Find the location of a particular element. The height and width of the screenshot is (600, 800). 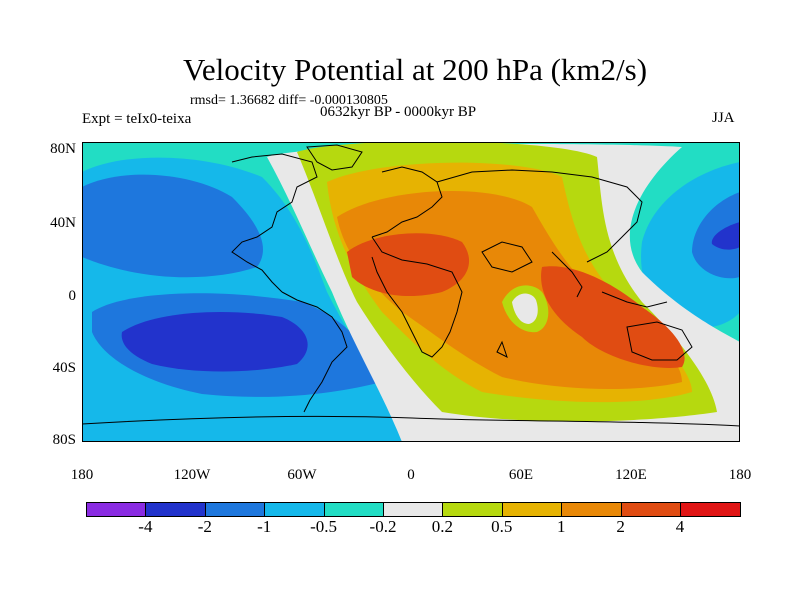

field-minus-2-west is located at coordinates (214, 342).